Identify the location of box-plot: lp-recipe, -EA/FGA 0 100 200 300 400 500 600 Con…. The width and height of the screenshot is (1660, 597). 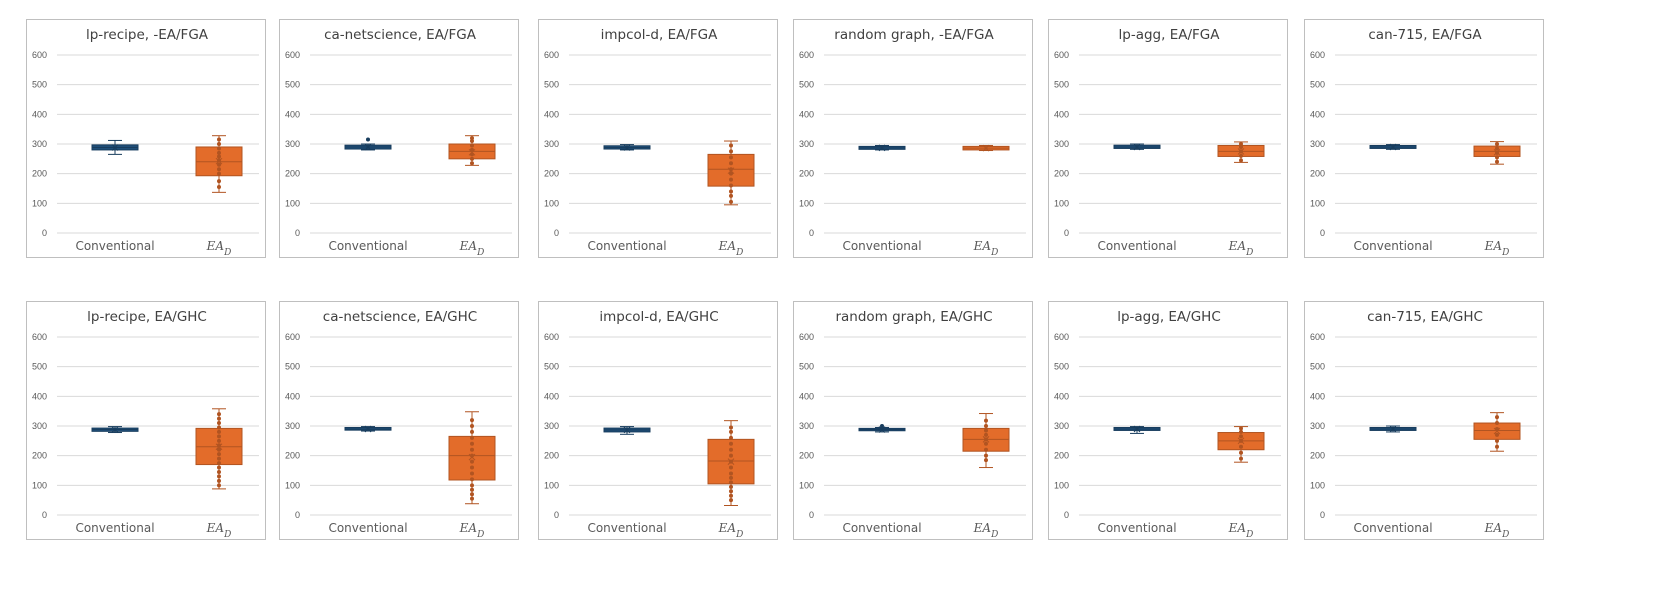
(145, 142).